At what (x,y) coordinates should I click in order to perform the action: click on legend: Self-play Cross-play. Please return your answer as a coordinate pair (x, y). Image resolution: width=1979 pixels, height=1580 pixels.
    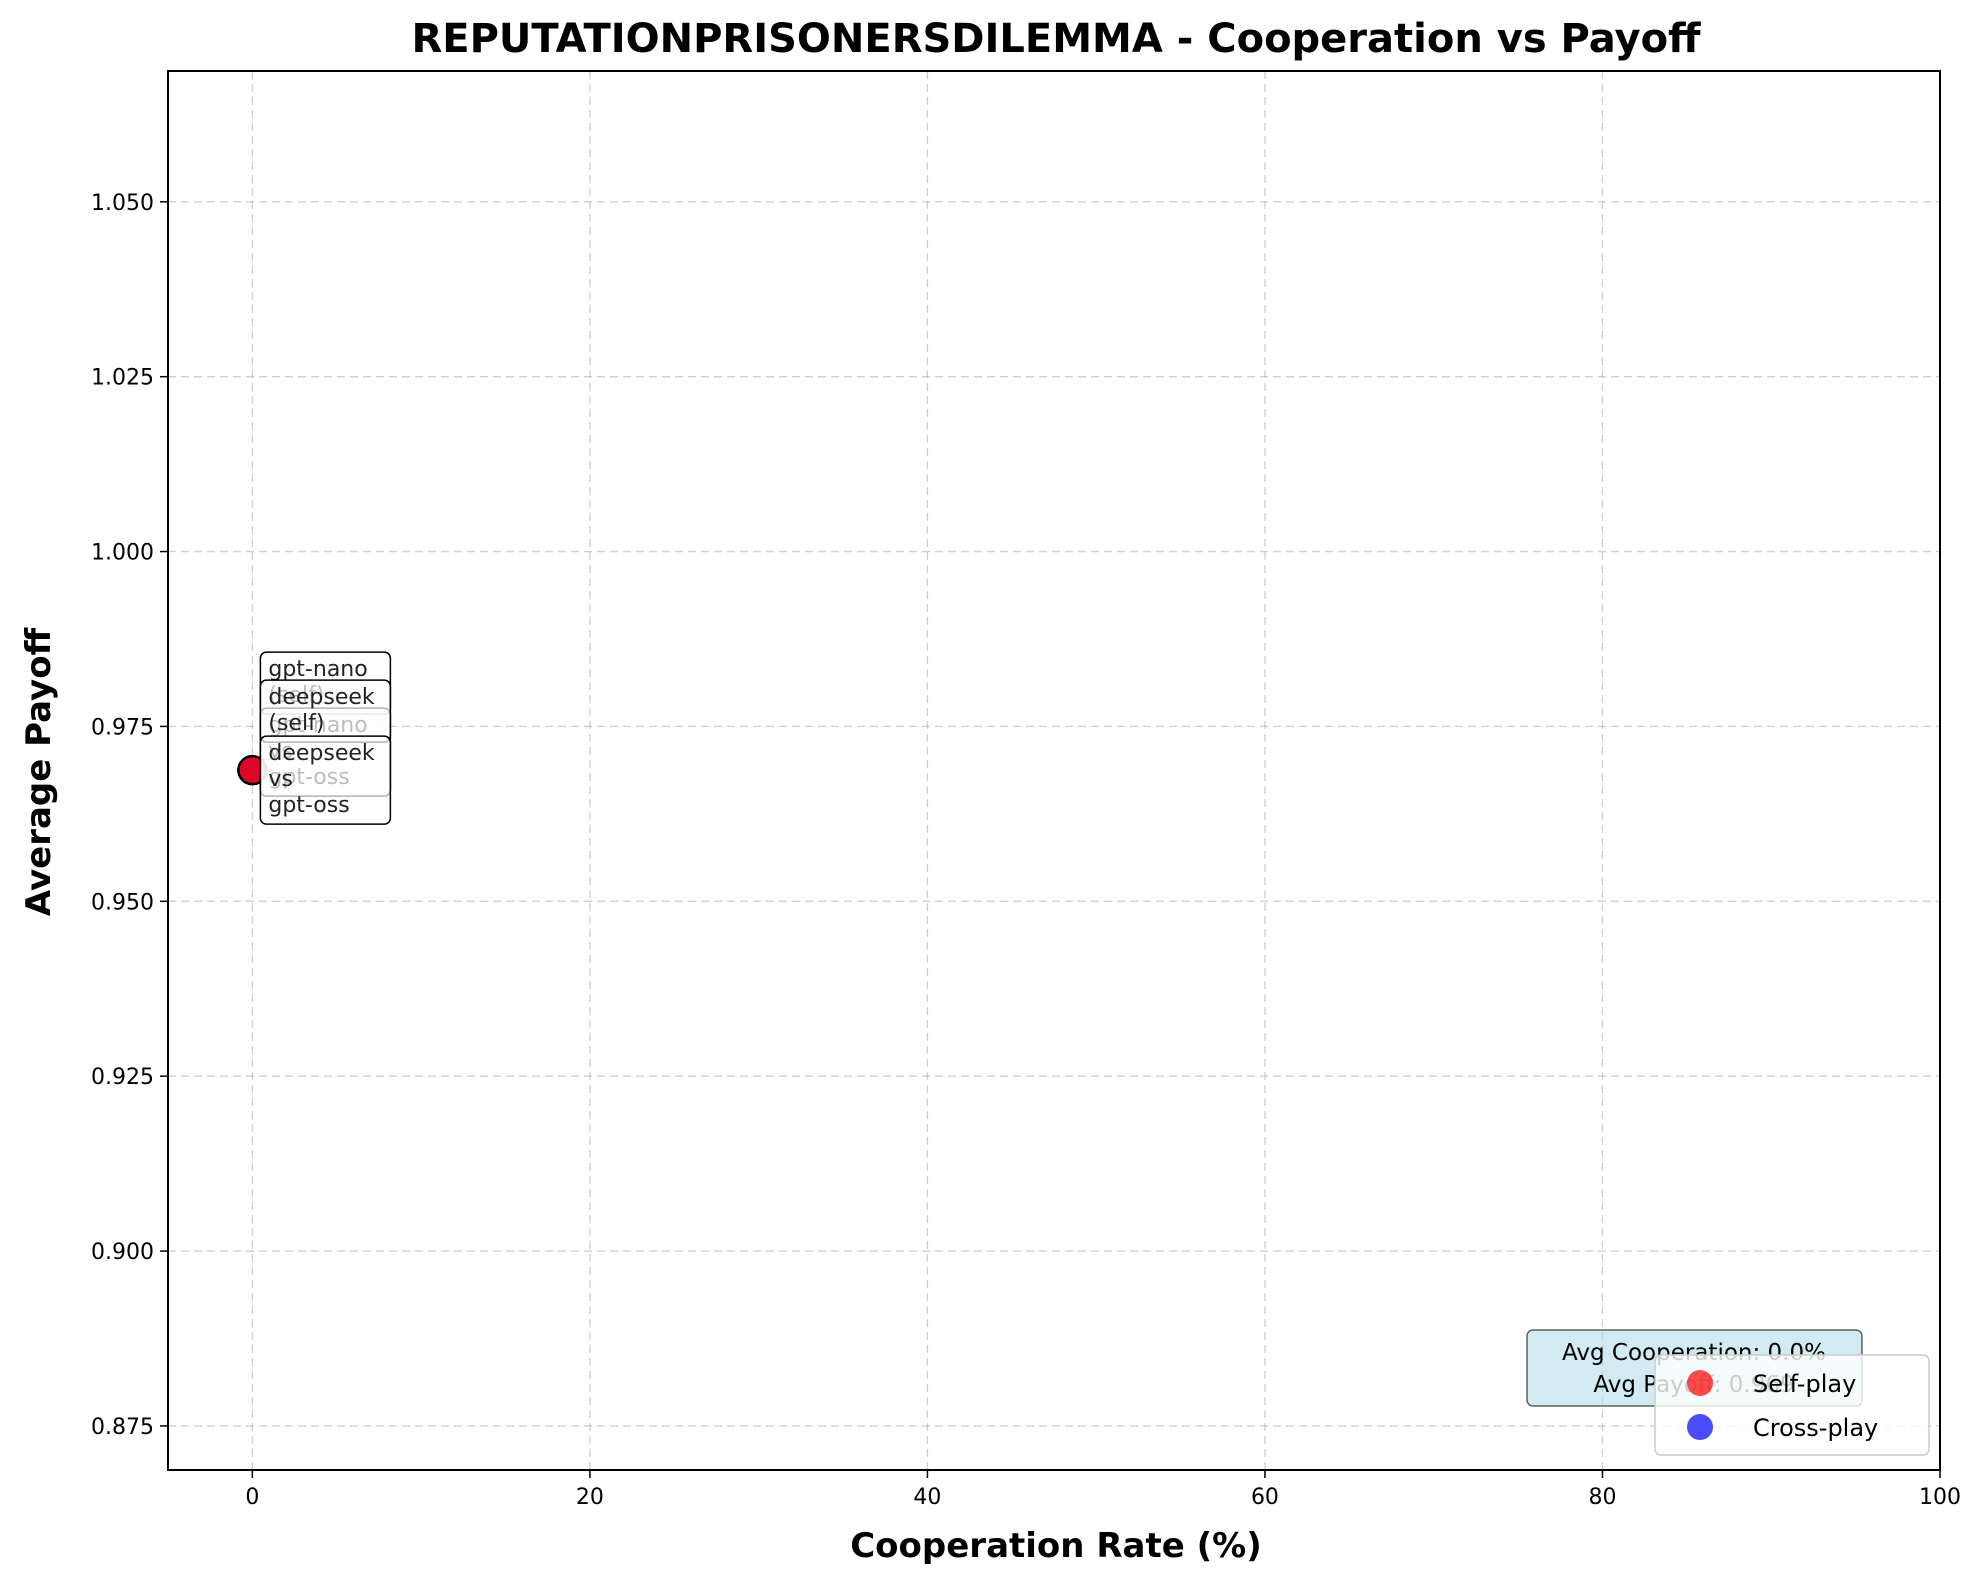
    Looking at the image, I should click on (1792, 1405).